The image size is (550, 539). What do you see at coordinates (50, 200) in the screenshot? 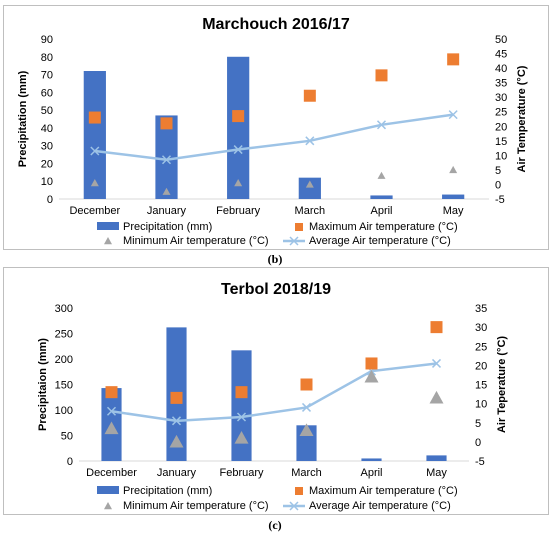
I see `y-tick-label: 0` at bounding box center [50, 200].